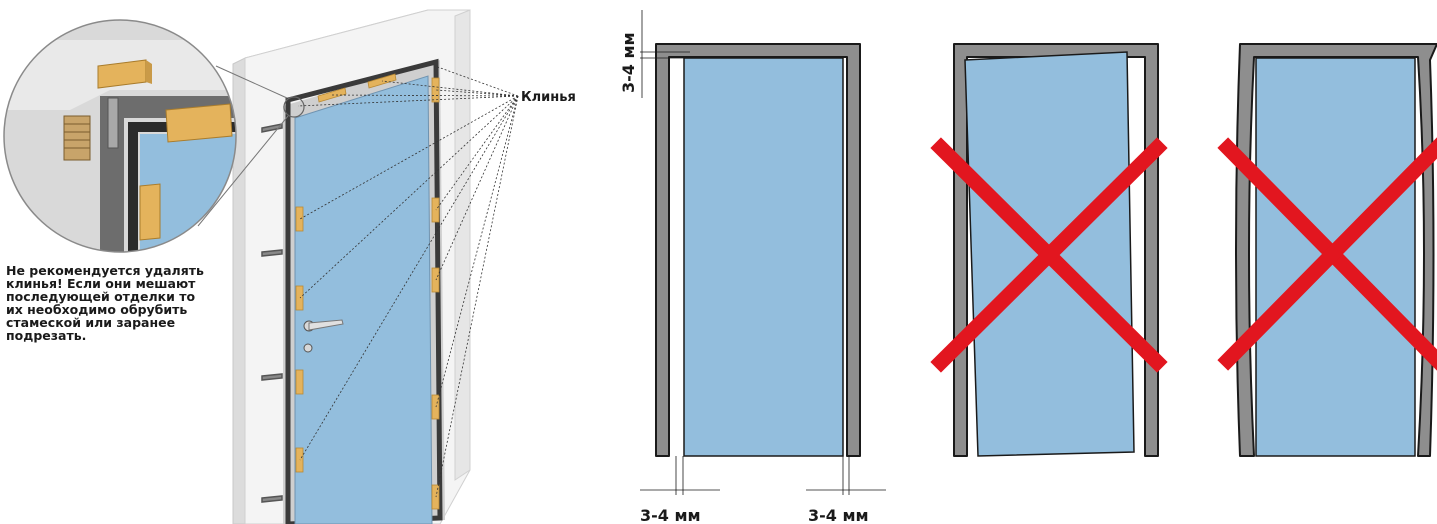  Describe the element at coordinates (462, 245) in the screenshot. I see `wall-right-edge` at that location.